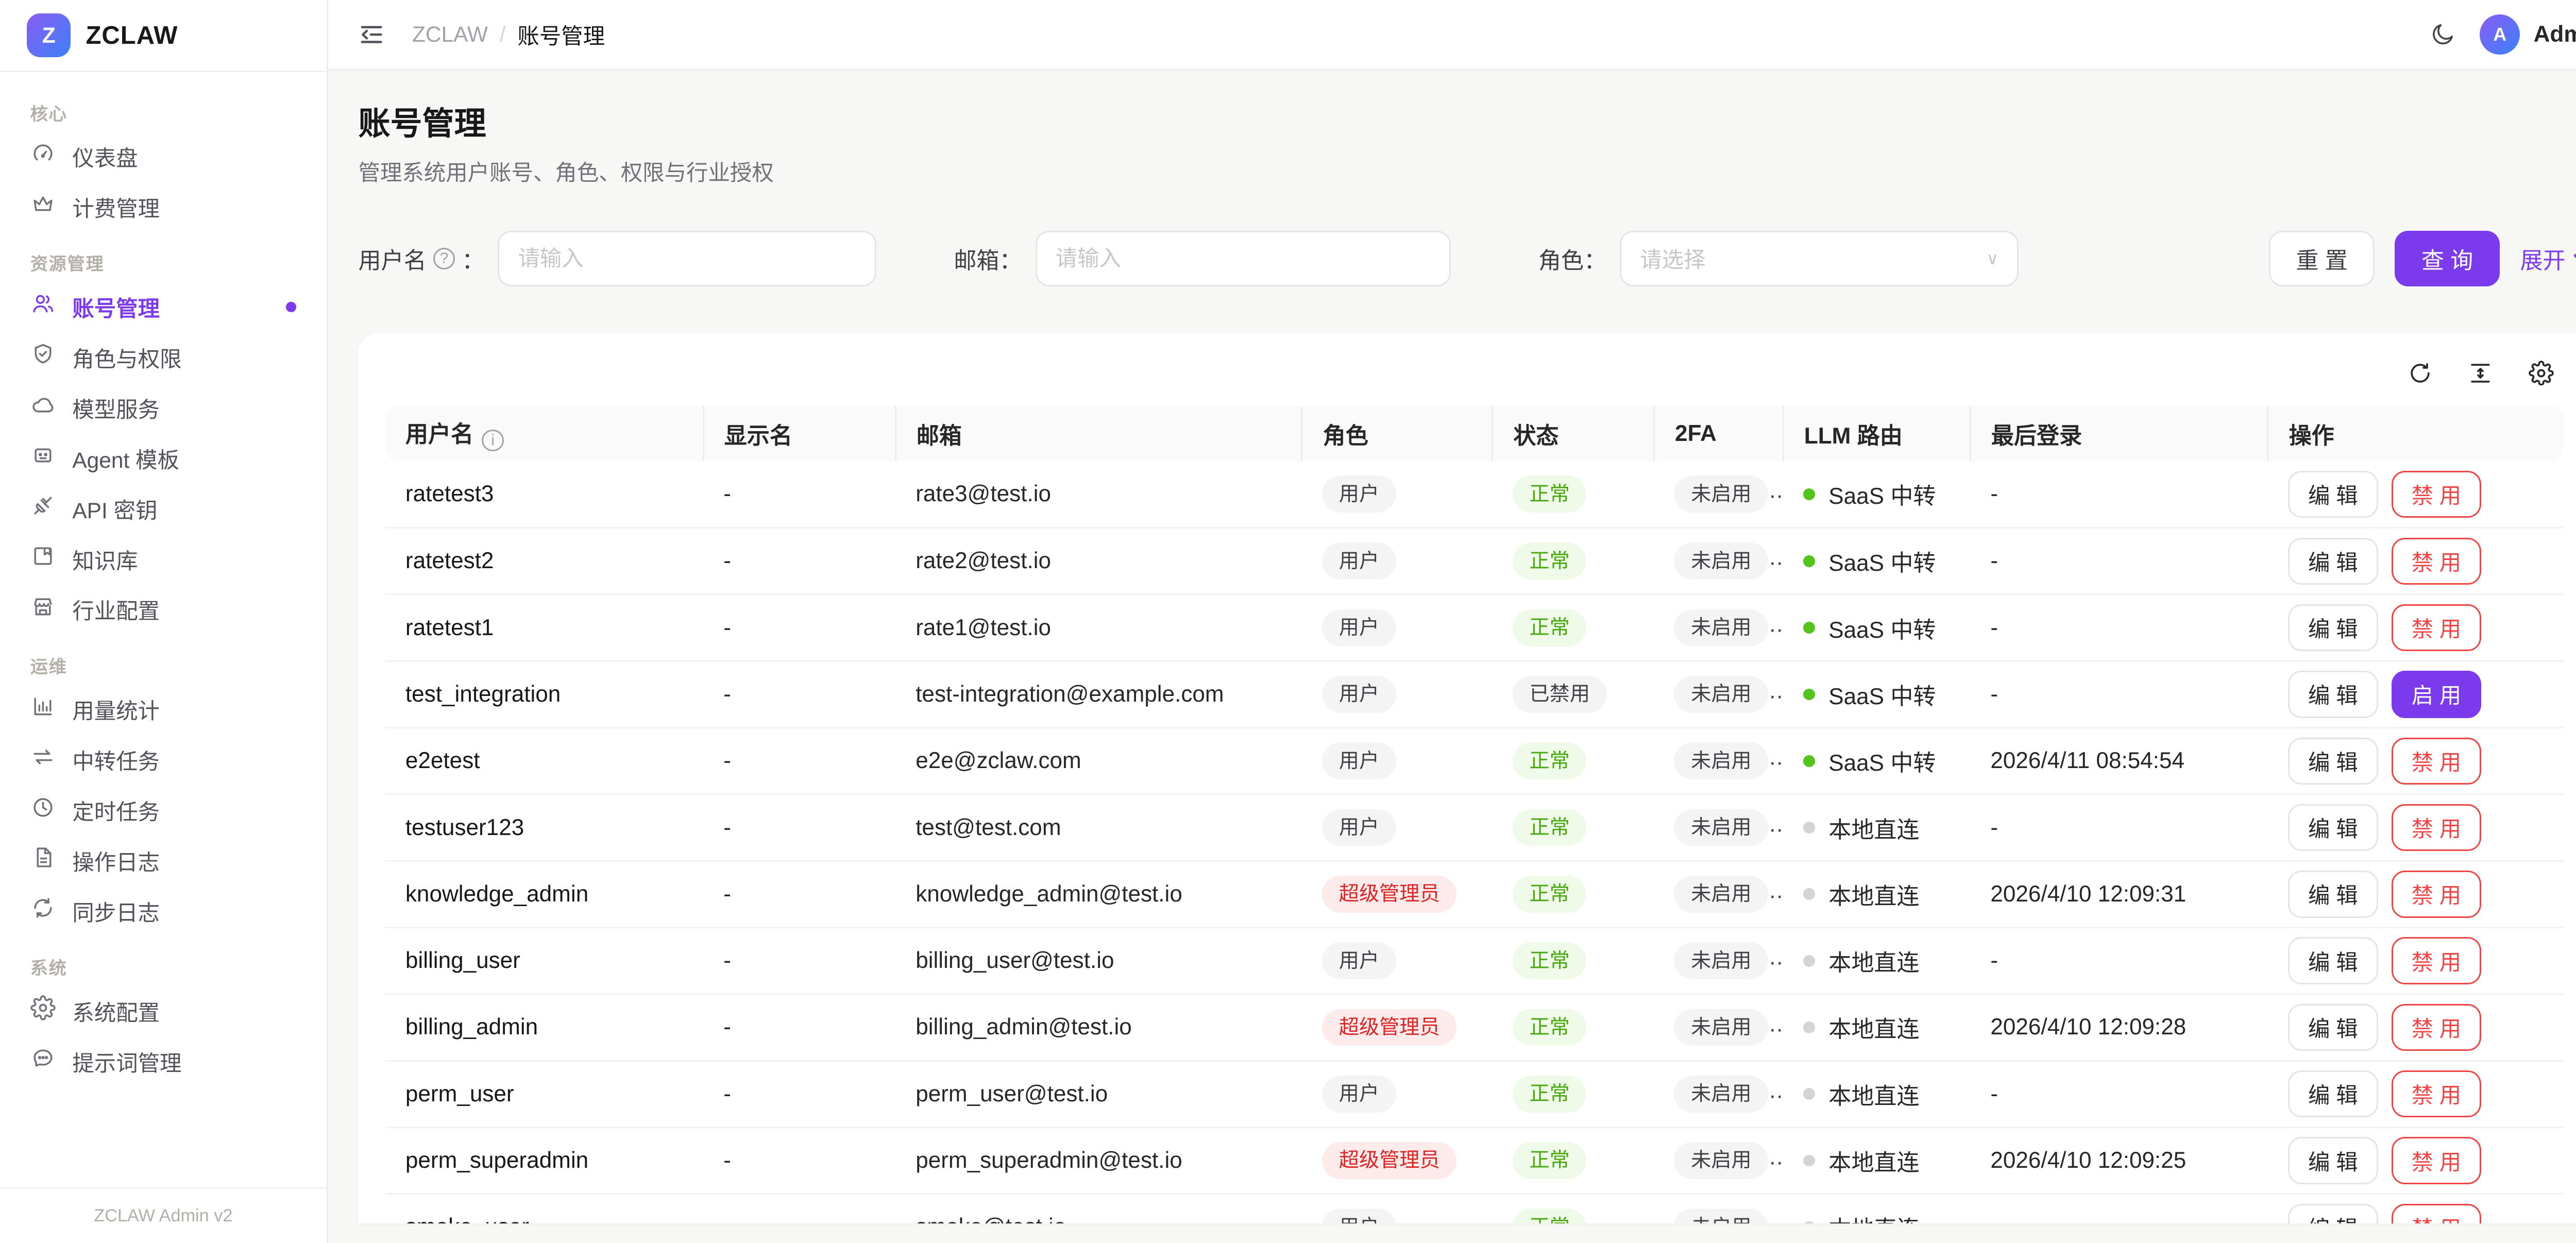 The width and height of the screenshot is (2576, 1243). What do you see at coordinates (163, 459) in the screenshot?
I see `sidebar-item-bot: Agent 模板` at bounding box center [163, 459].